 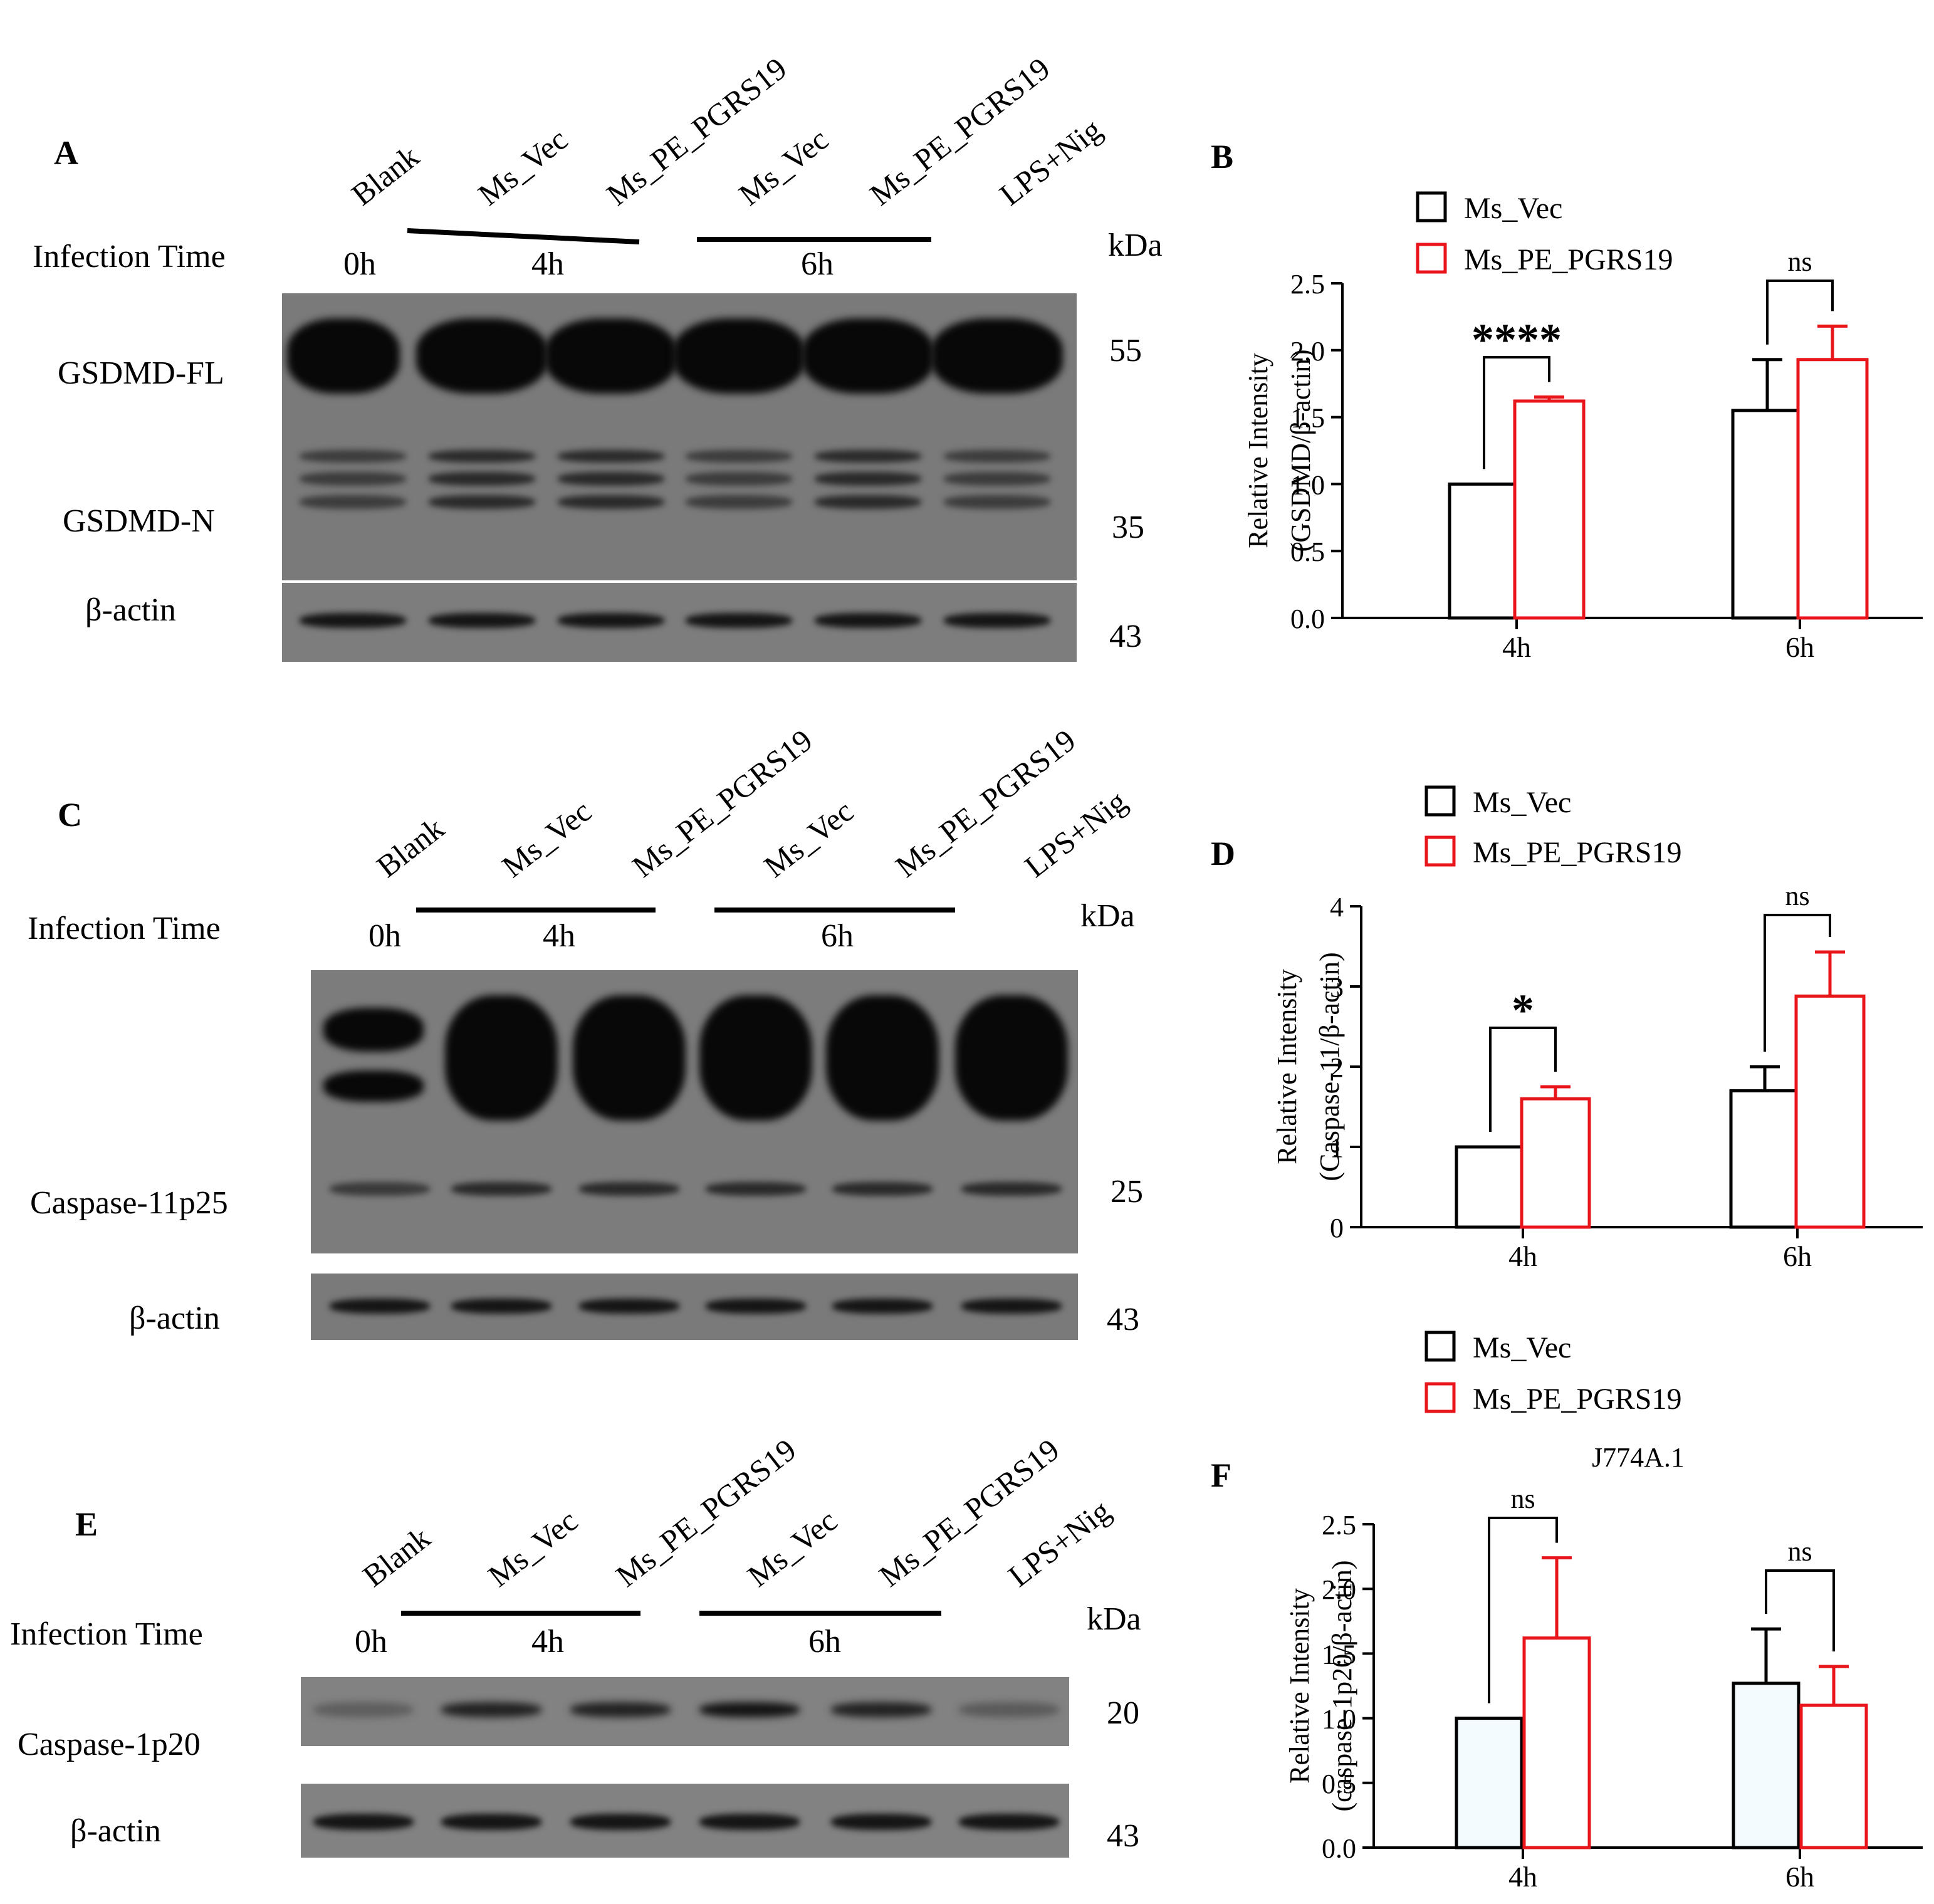 I want to click on bar-b-ms-pe-pgrs19-4h, so click(x=1549, y=509).